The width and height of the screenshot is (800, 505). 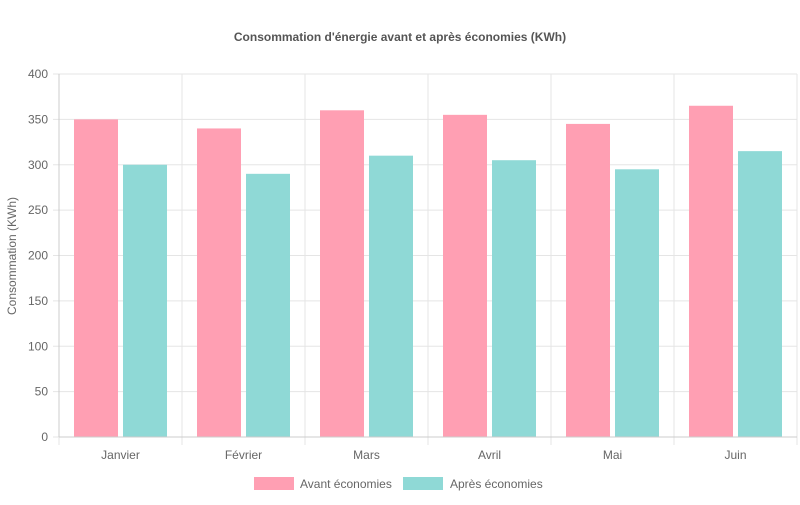 What do you see at coordinates (120, 455) in the screenshot?
I see `x-tick-label: Janvier` at bounding box center [120, 455].